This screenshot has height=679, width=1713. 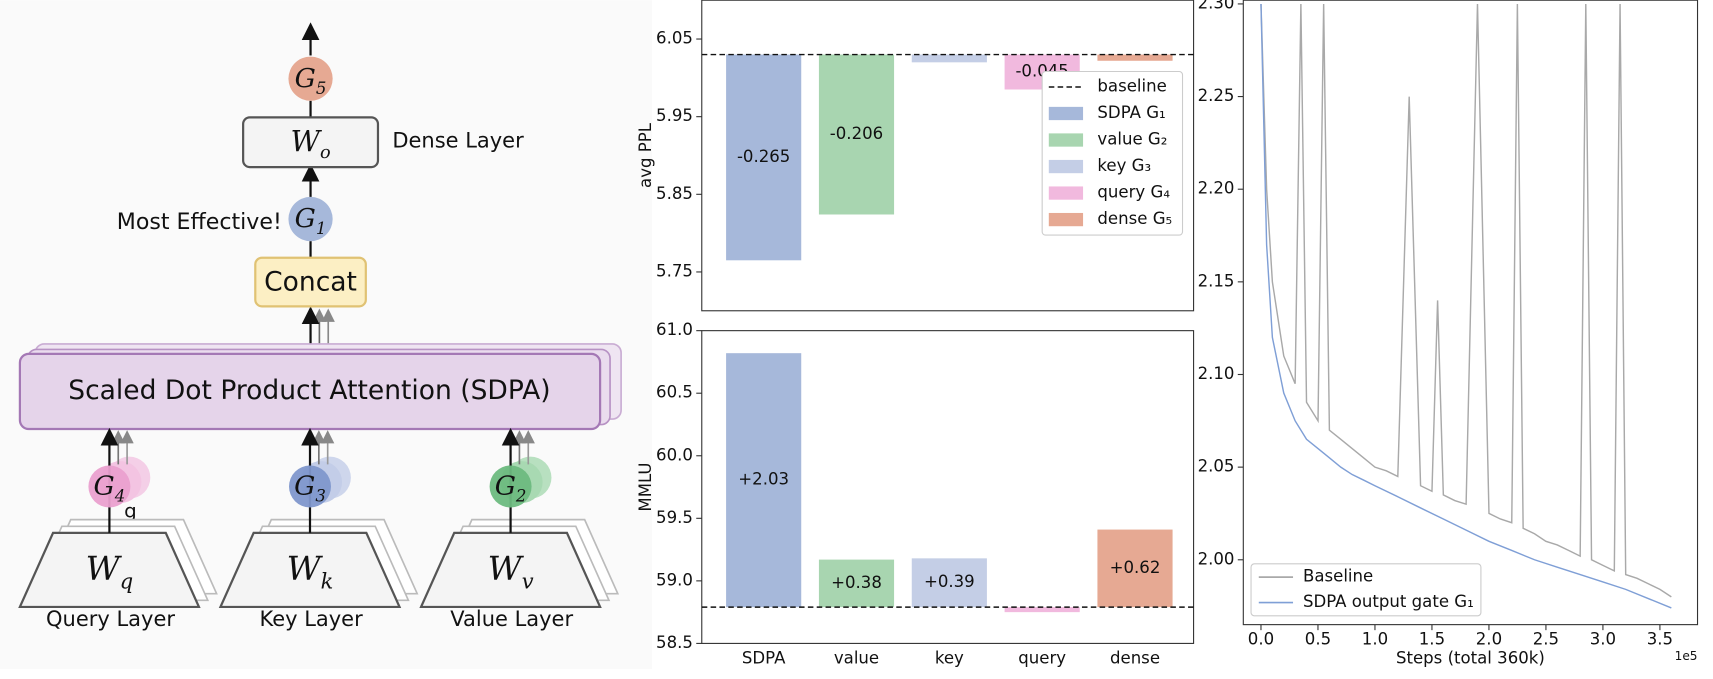 What do you see at coordinates (1375, 639) in the screenshot?
I see `x-tick-label: 1.0` at bounding box center [1375, 639].